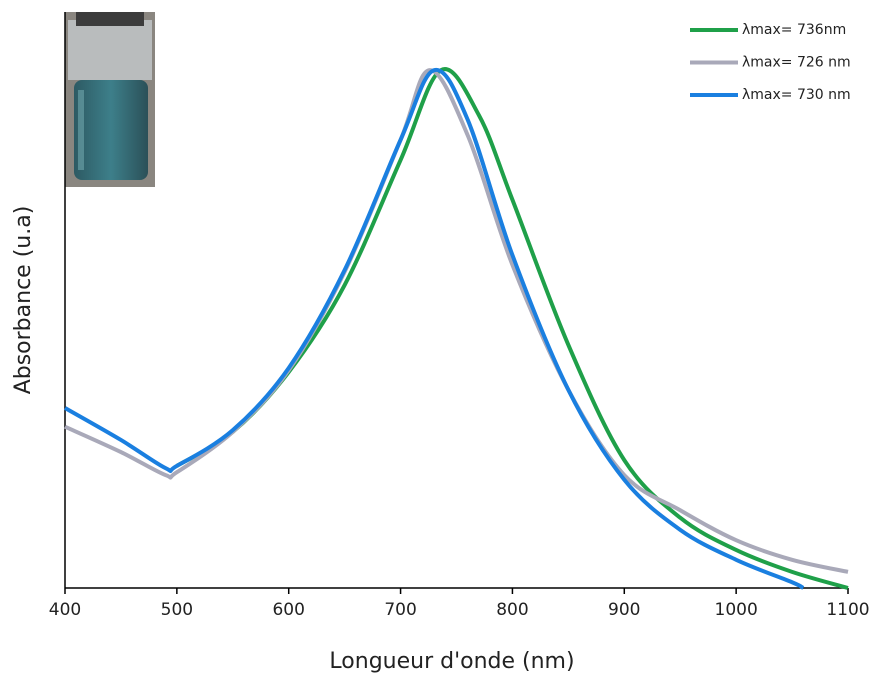 The image size is (876, 675). What do you see at coordinates (796, 63) in the screenshot?
I see `legend-label: λmax= 726 nm` at bounding box center [796, 63].